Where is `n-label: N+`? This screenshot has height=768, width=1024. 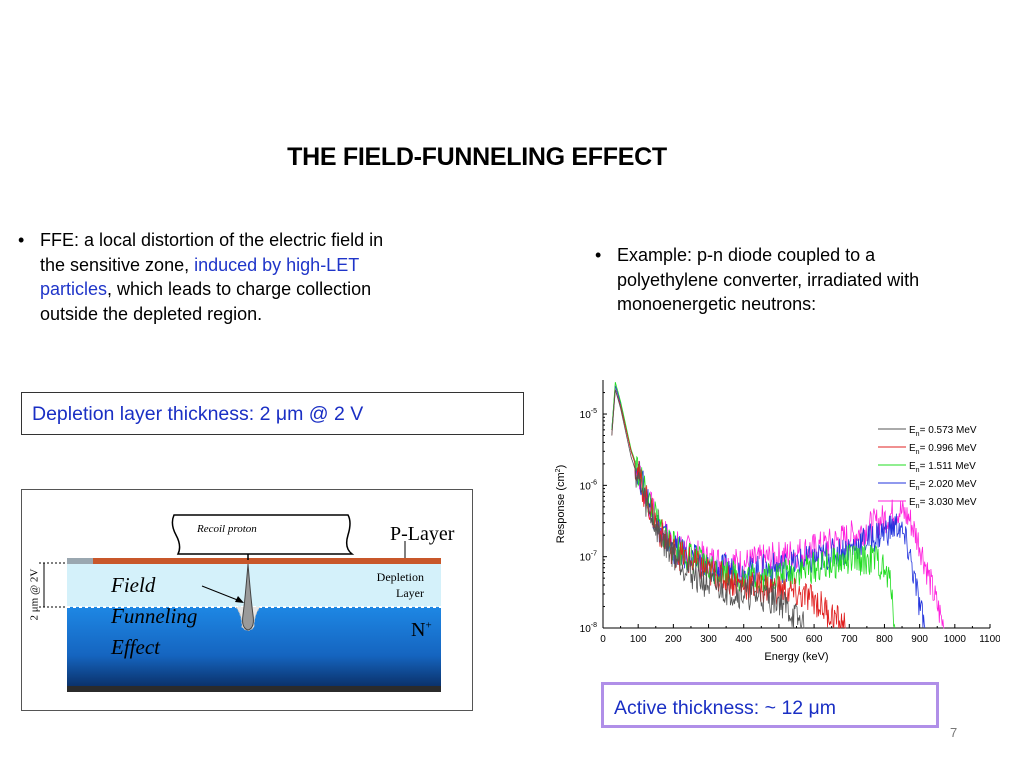 n-label: N+ is located at coordinates (421, 630).